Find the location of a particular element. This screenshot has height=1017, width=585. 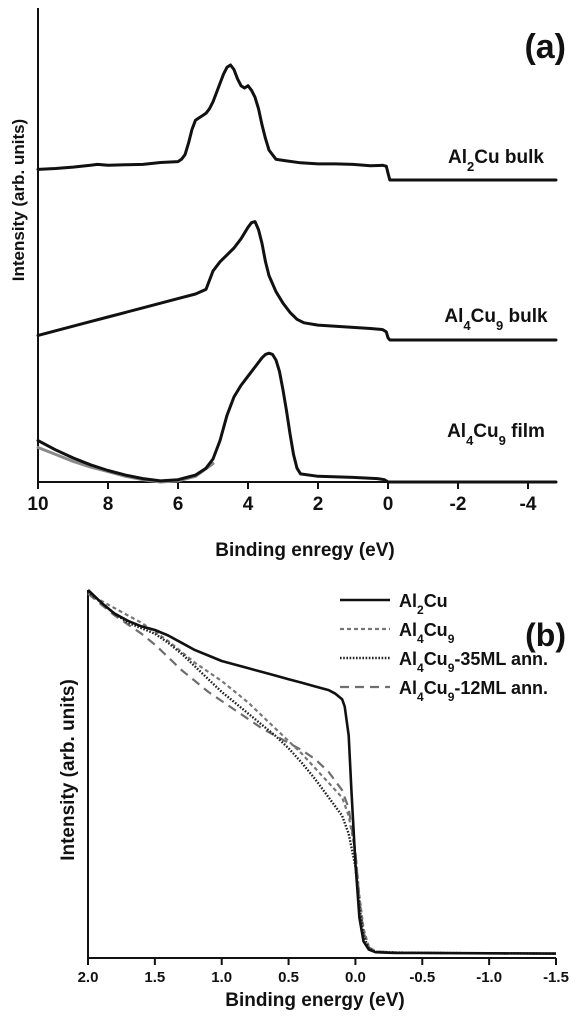

panel-b-tick-label: 1.0 is located at coordinates (221, 977).